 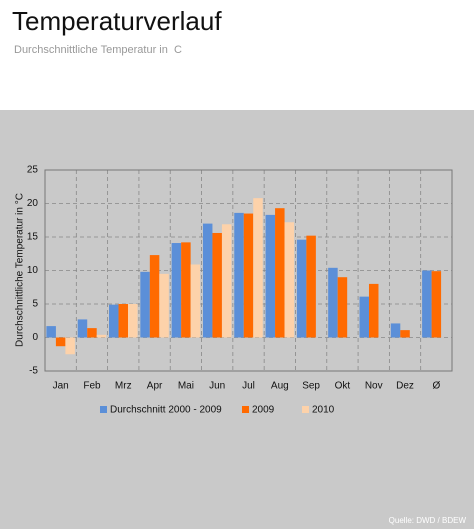 What do you see at coordinates (166, 410) in the screenshot?
I see `legend-label: Durchschnitt 2000 - 2009` at bounding box center [166, 410].